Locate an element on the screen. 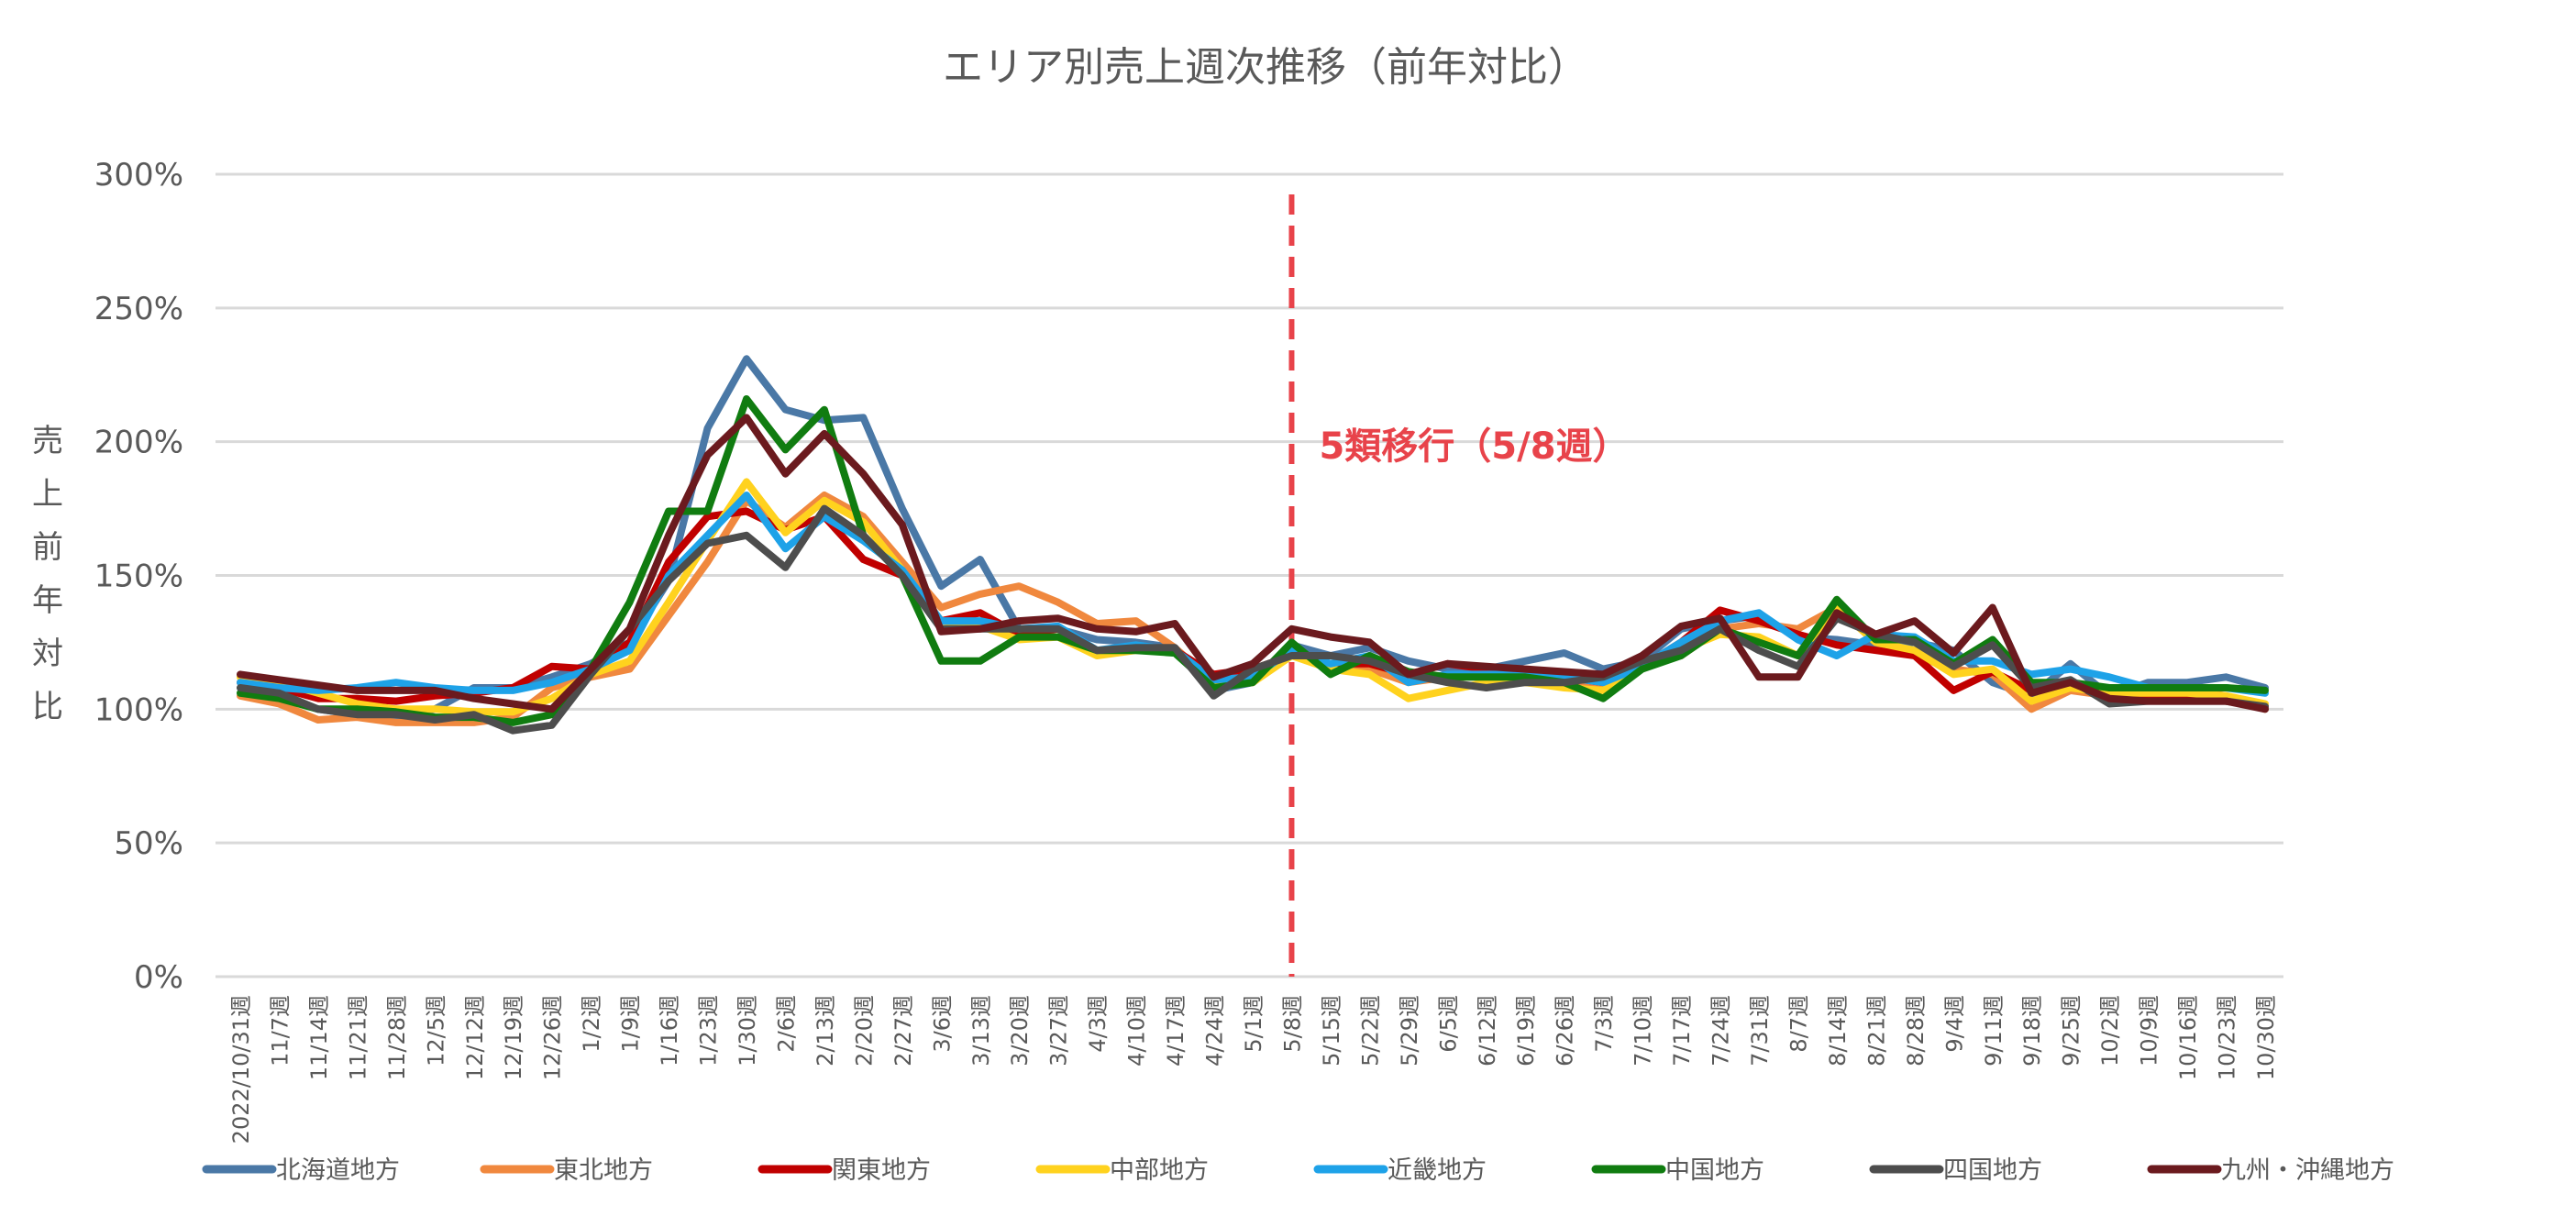  y-axis-label-char: 上 is located at coordinates (47, 495).